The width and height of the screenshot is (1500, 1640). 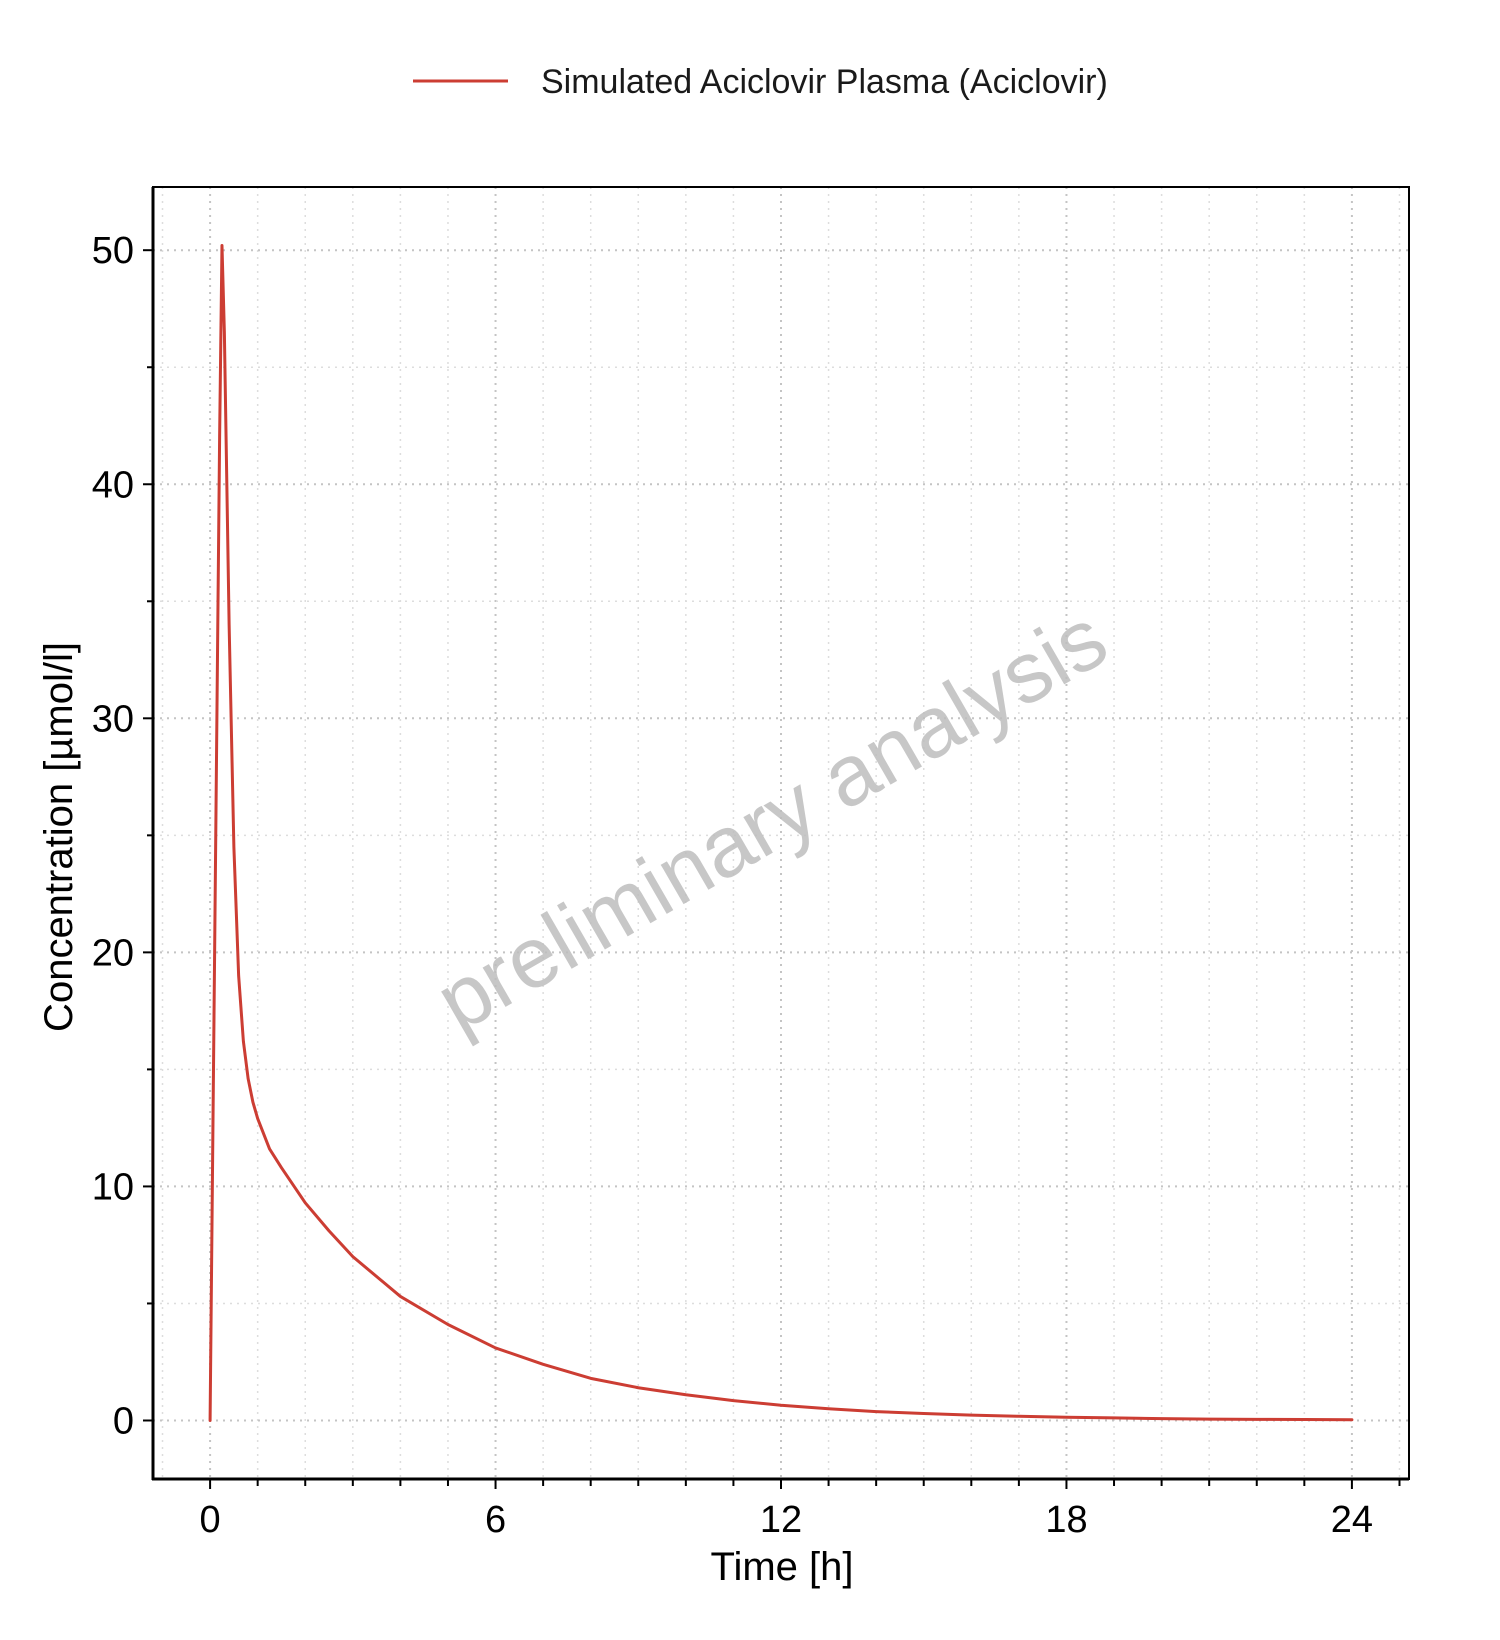 What do you see at coordinates (495, 1520) in the screenshot?
I see `x-tick-label: 6` at bounding box center [495, 1520].